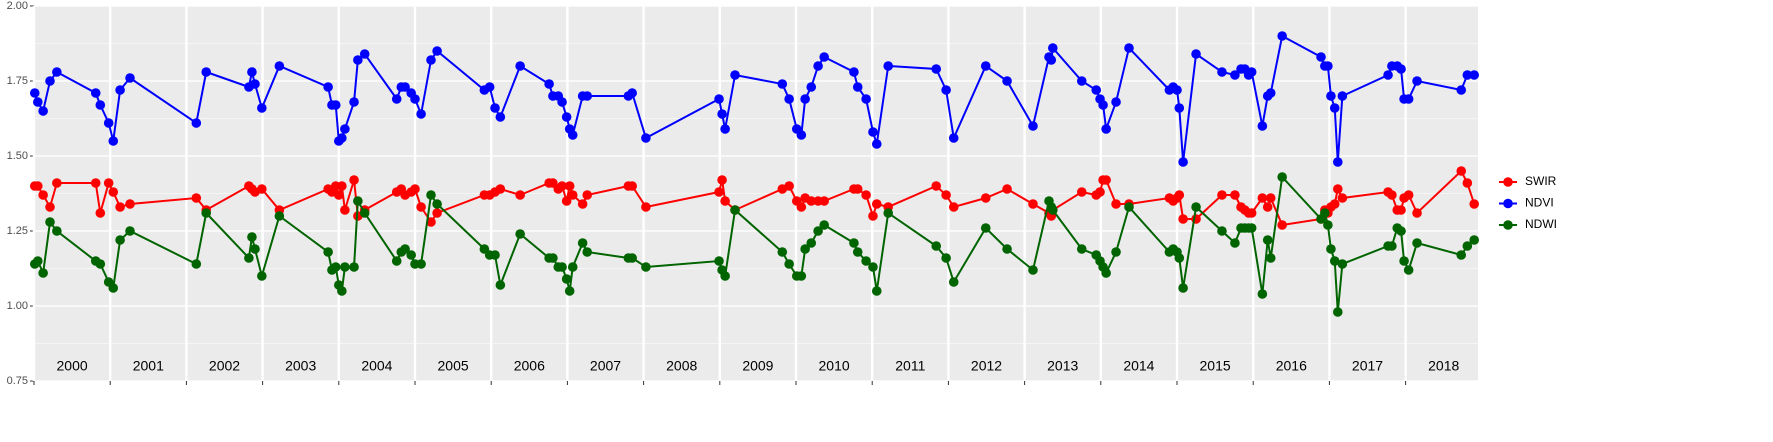 Image resolution: width=1773 pixels, height=442 pixels. I want to click on x-tick-label: 2011, so click(910, 366).